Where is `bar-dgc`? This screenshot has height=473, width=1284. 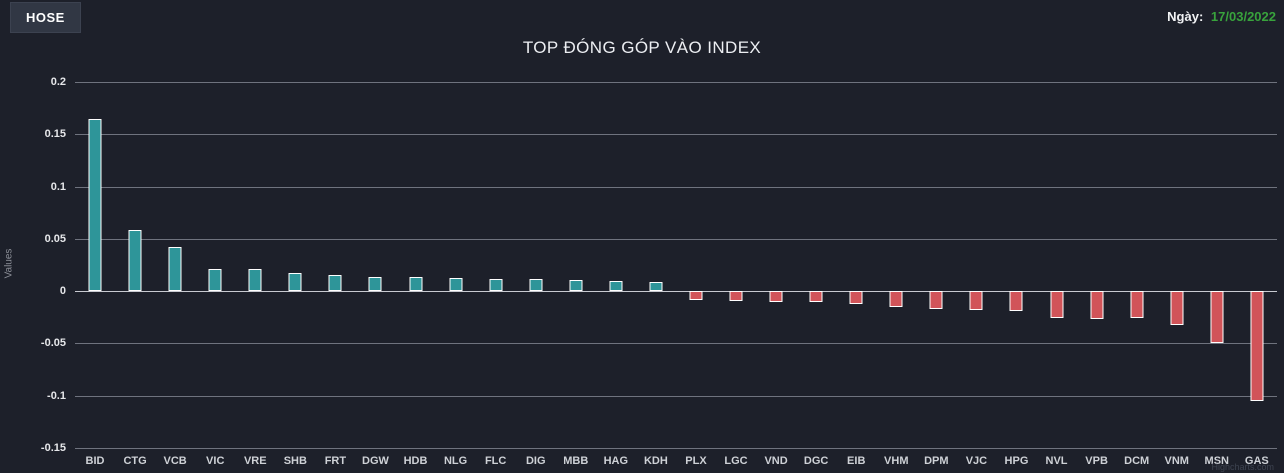 bar-dgc is located at coordinates (816, 296).